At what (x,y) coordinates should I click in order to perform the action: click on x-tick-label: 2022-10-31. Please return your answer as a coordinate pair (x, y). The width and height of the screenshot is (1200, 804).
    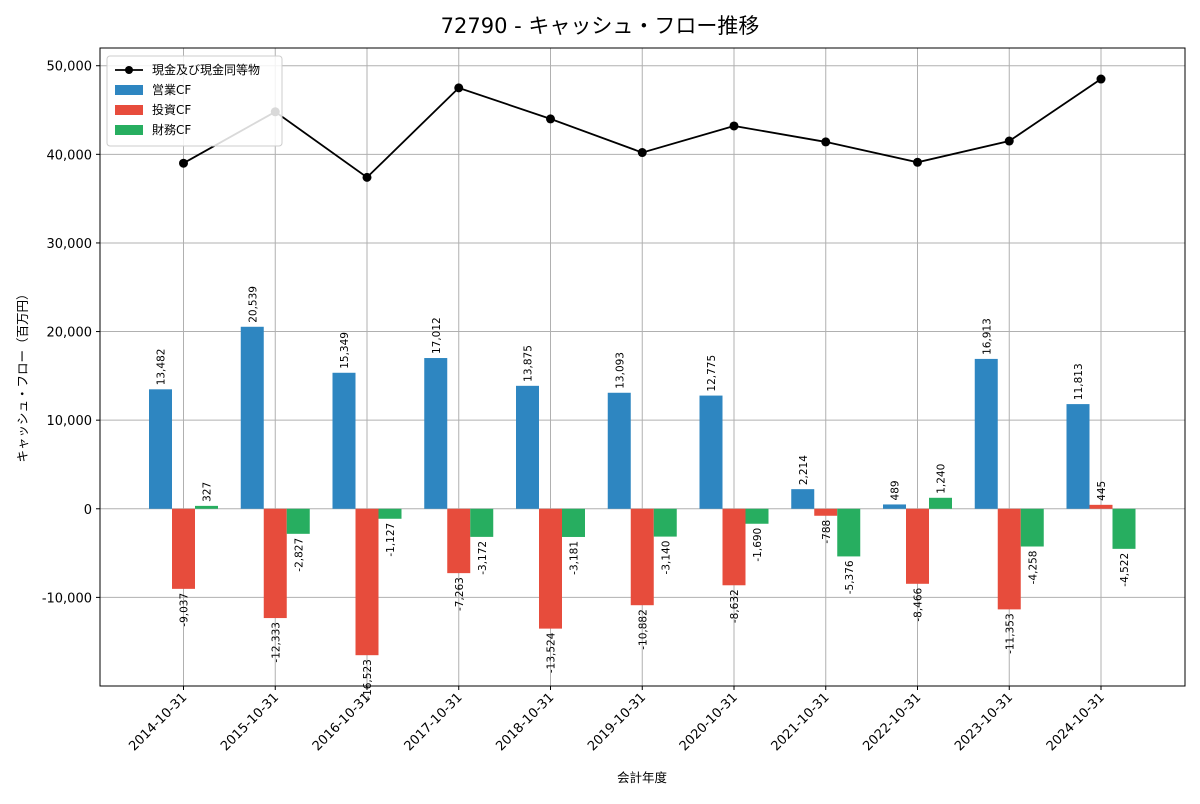
    Looking at the image, I should click on (892, 722).